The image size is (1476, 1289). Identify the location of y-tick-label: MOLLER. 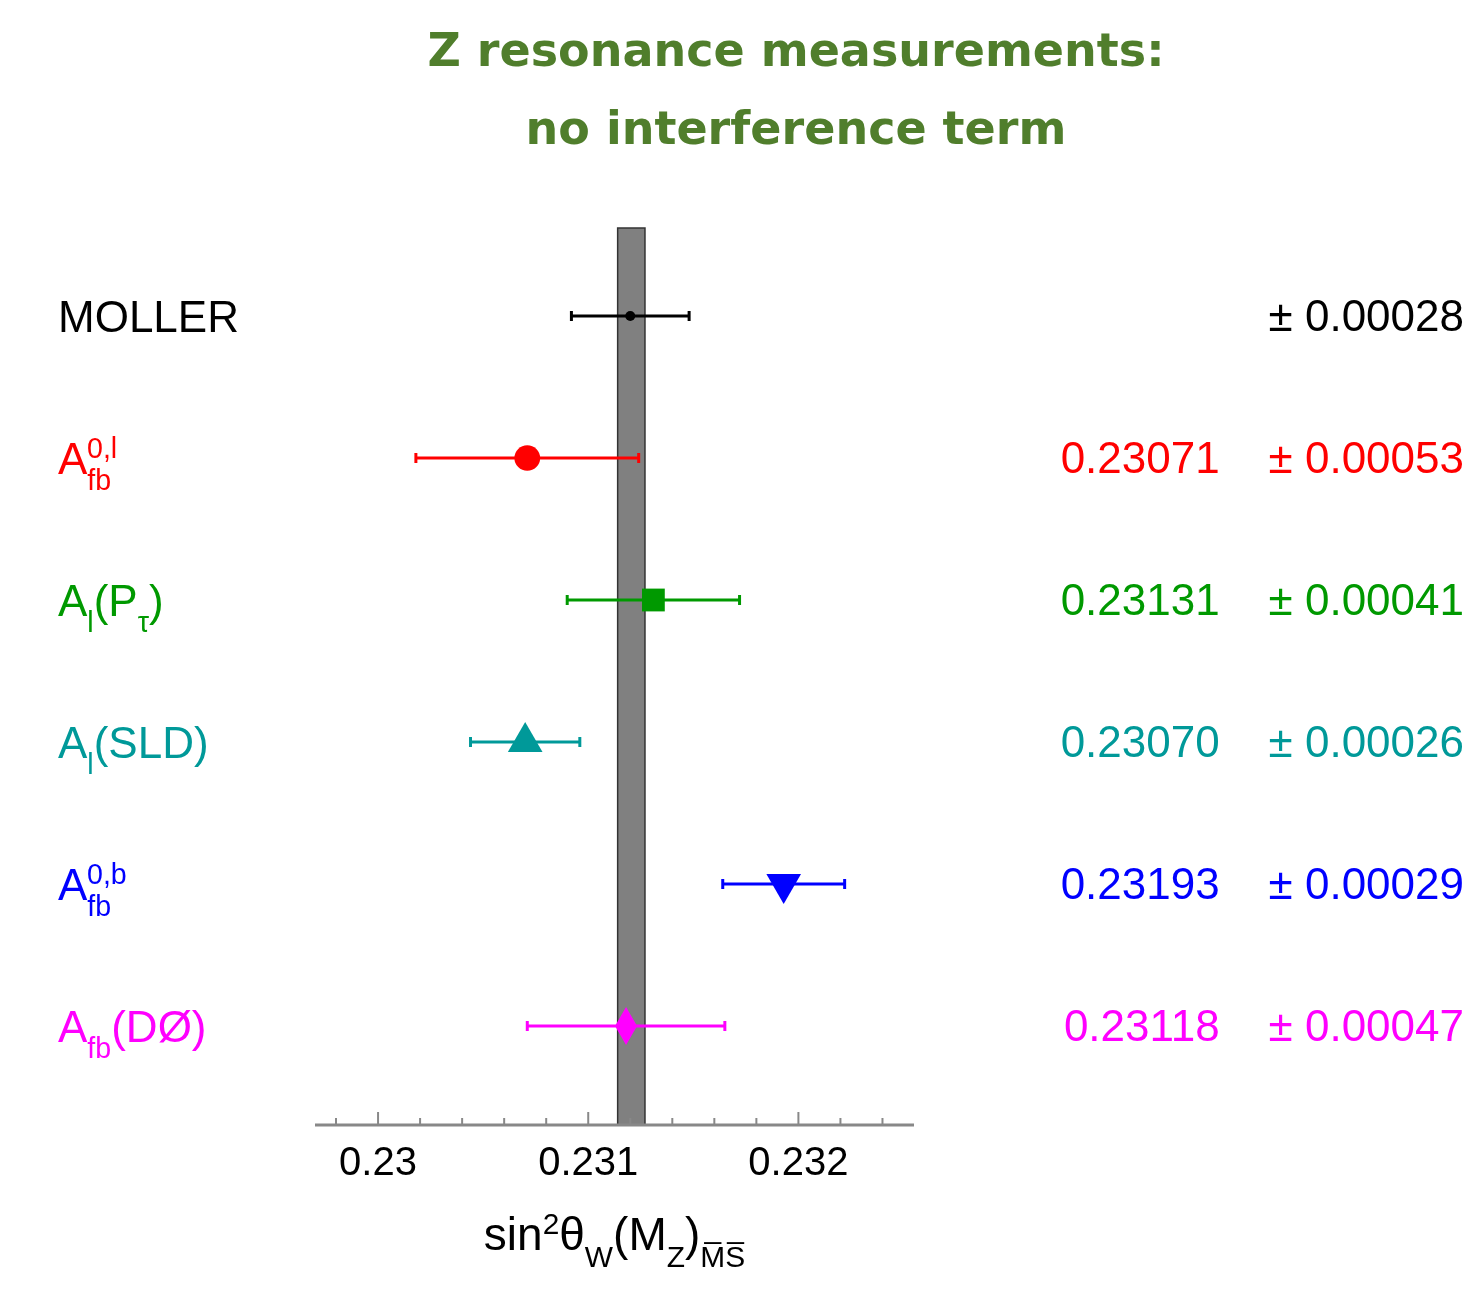
(148, 316).